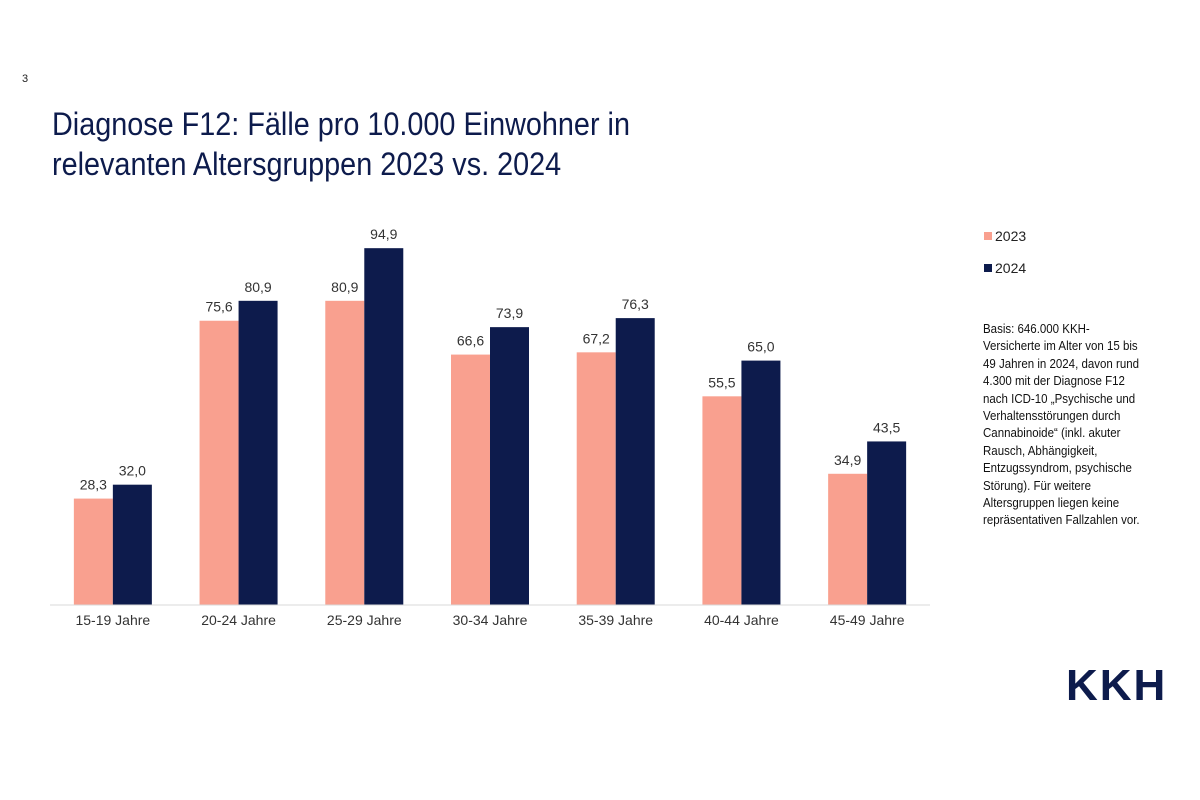 The image size is (1200, 800). What do you see at coordinates (93, 485) in the screenshot?
I see `data-label-2023-1: 28,3` at bounding box center [93, 485].